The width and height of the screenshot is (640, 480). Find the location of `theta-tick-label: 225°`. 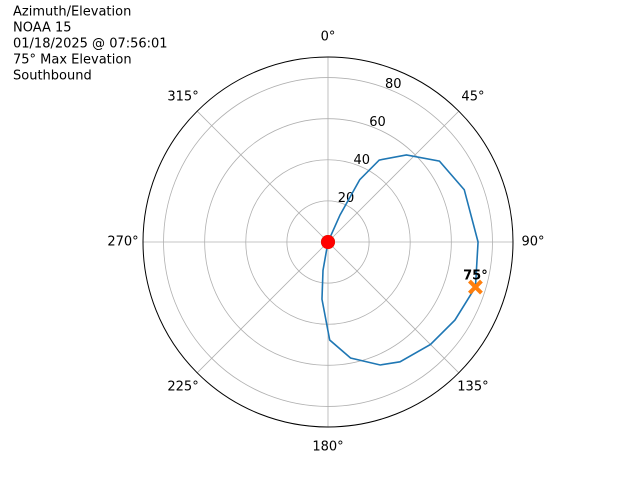

theta-tick-label: 225° is located at coordinates (182, 386).